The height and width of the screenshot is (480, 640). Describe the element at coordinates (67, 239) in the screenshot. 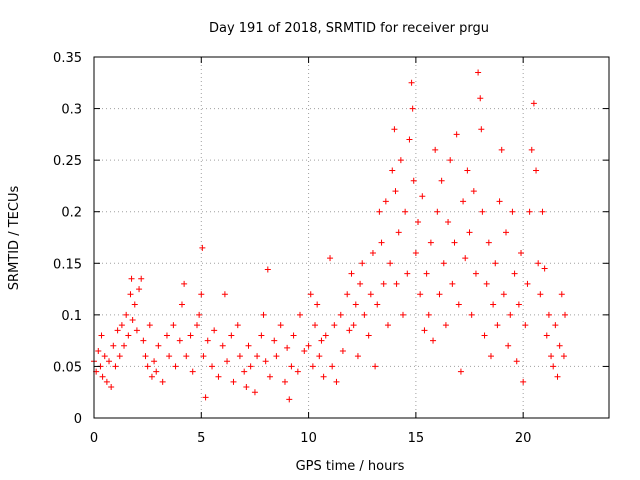

I see `y-tick-labels: 0 0.05 0.1 0.15 0.2 0.25 0.3 0.35` at that location.